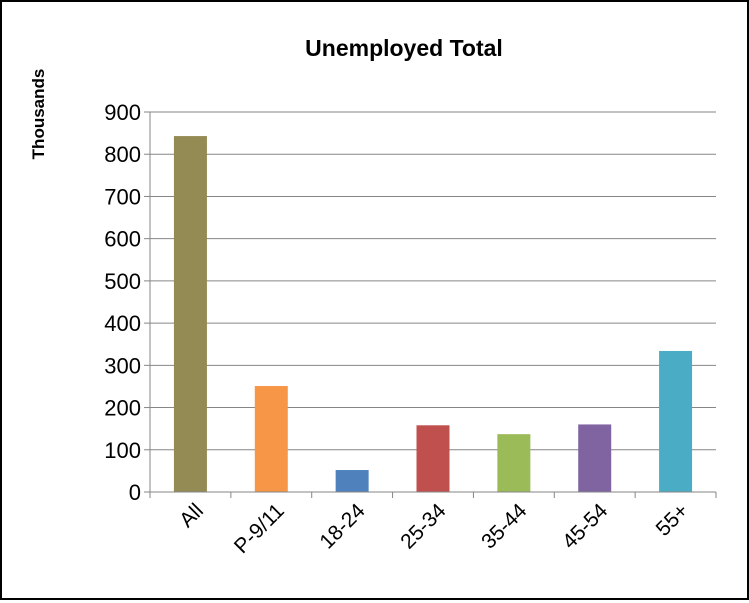 This screenshot has width=749, height=603. I want to click on x-tick-label: 25-34, so click(423, 526).